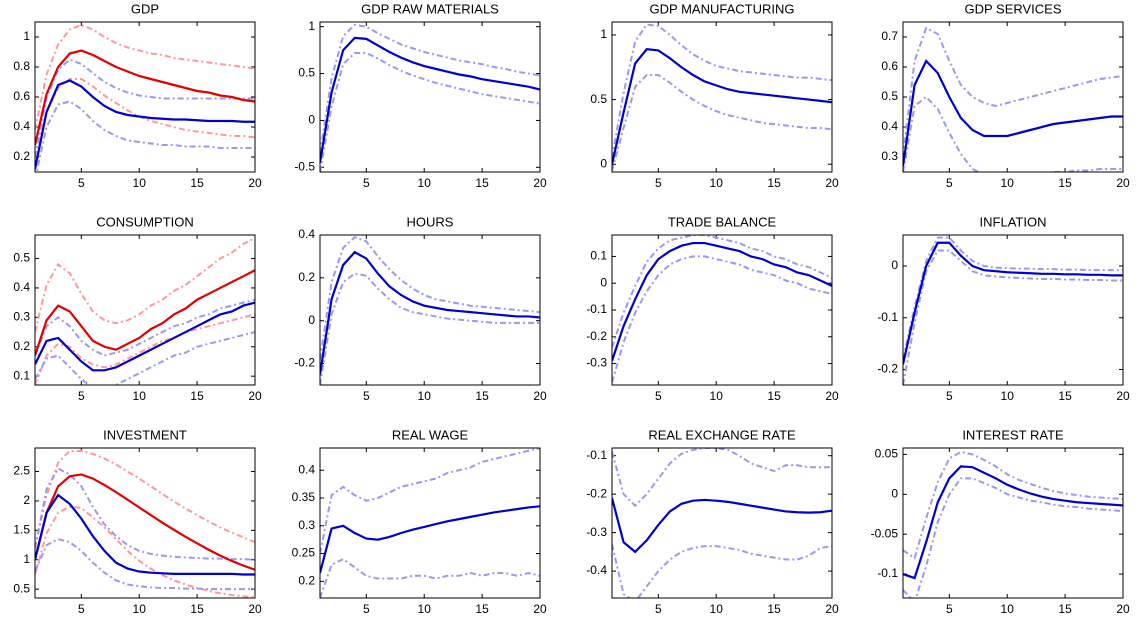  What do you see at coordinates (430, 221) in the screenshot?
I see `subplot-title: HOURS` at bounding box center [430, 221].